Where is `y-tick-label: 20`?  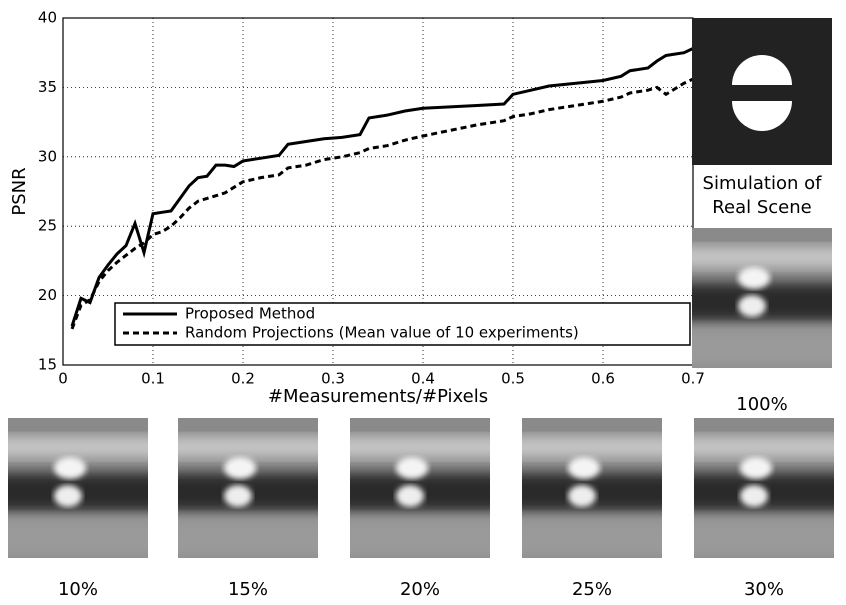 y-tick-label: 20 is located at coordinates (47, 295).